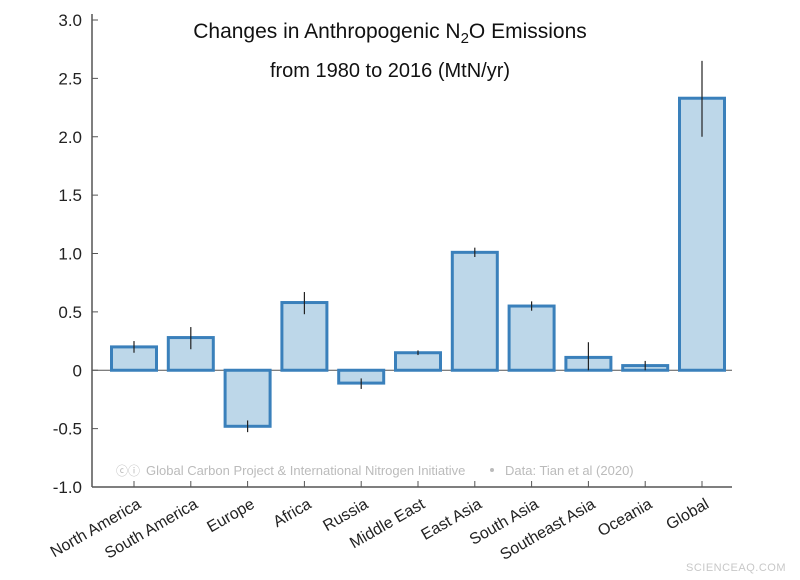 The height and width of the screenshot is (580, 800). Describe the element at coordinates (569, 470) in the screenshot. I see `data-source: Data: Tian et al (2020)` at that location.